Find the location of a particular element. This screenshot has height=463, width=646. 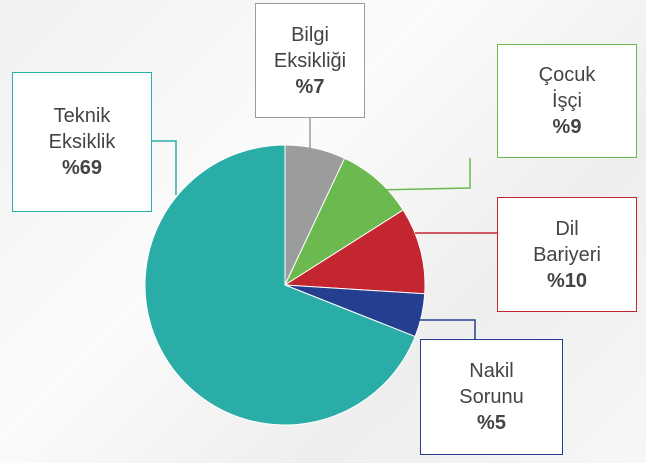

category-label: Nakil Sorunu is located at coordinates (491, 384).